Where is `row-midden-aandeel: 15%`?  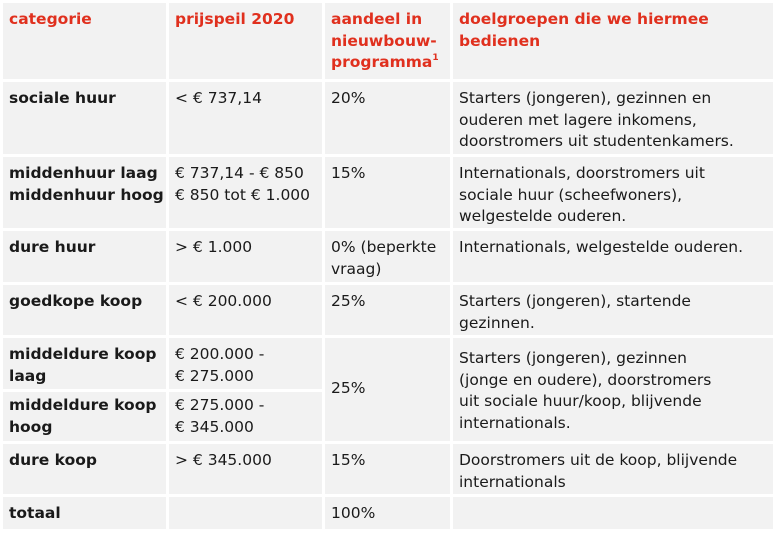
row-midden-aandeel: 15% is located at coordinates (387, 192).